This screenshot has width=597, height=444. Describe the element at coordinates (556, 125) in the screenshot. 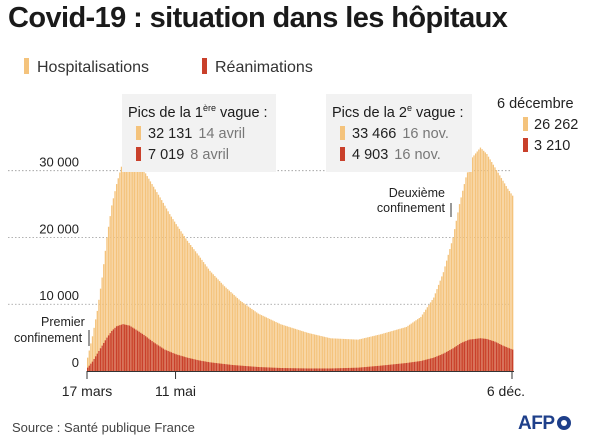

I see `latest-hosp-value: 26 262` at that location.